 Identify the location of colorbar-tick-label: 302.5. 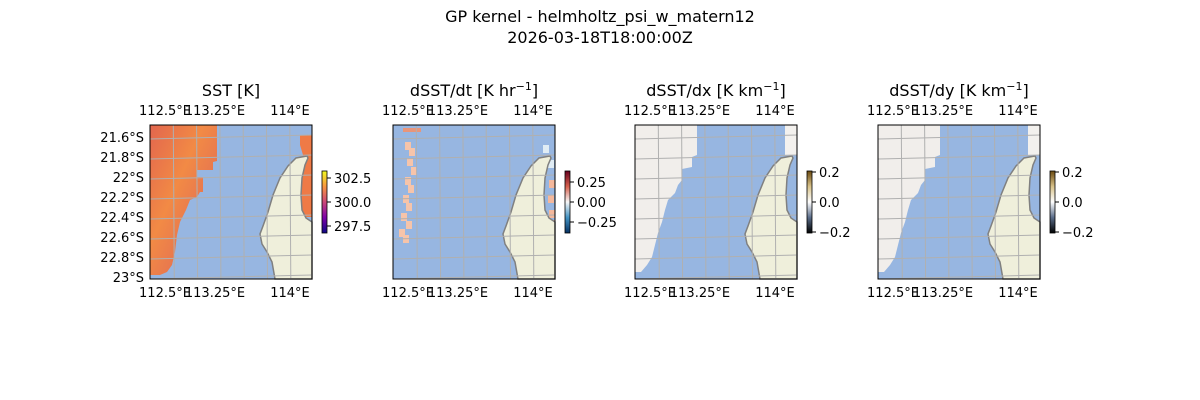
(352, 179).